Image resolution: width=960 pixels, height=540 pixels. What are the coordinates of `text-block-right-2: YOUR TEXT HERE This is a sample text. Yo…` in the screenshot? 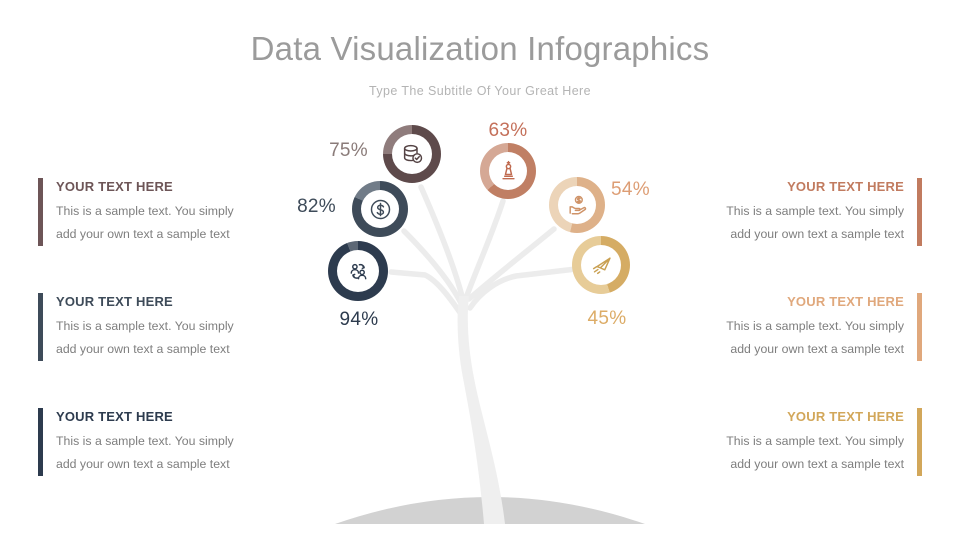 It's located at (823, 327).